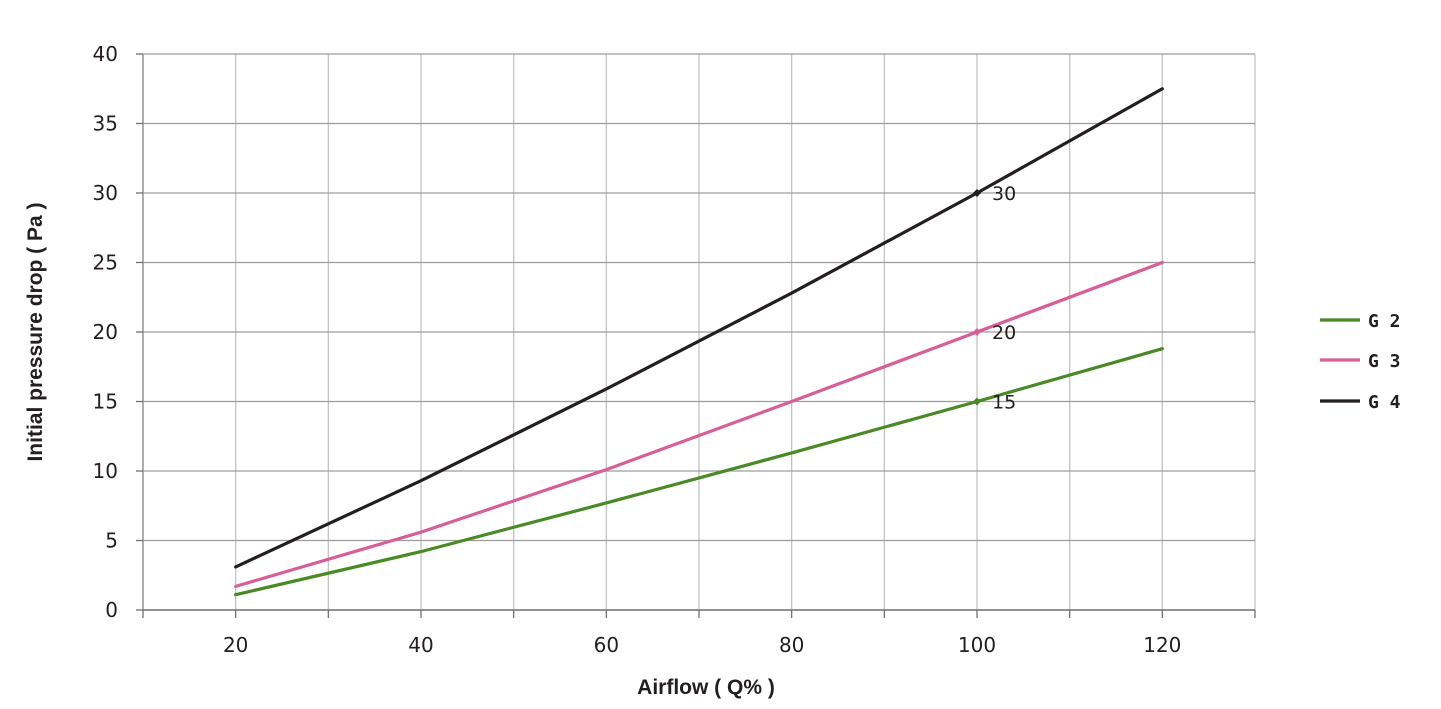 This screenshot has width=1441, height=709. Describe the element at coordinates (35, 331) in the screenshot. I see `y-axis-title: Initial pressure drop ( Pa )` at that location.